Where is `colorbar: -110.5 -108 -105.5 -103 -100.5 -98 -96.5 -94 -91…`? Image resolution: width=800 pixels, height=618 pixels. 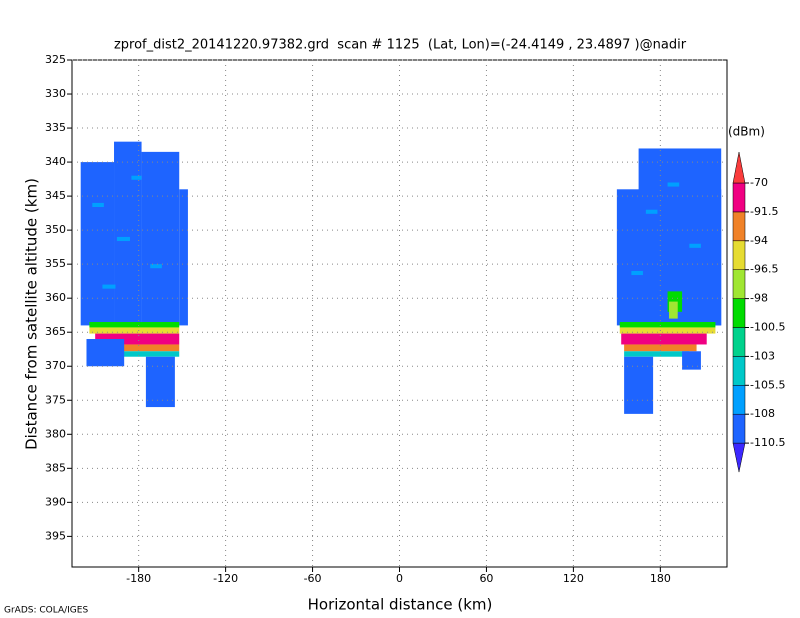 colorbar: -110.5 -108 -105.5 -103 -100.5 -98 -96.5 -94 -91… is located at coordinates (758, 312).